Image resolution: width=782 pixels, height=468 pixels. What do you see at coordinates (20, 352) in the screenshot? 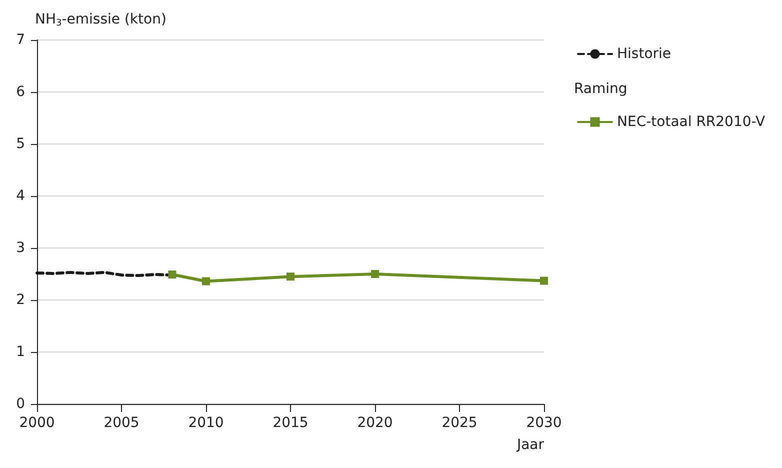
I see `y-tick-label: 1` at bounding box center [20, 352].